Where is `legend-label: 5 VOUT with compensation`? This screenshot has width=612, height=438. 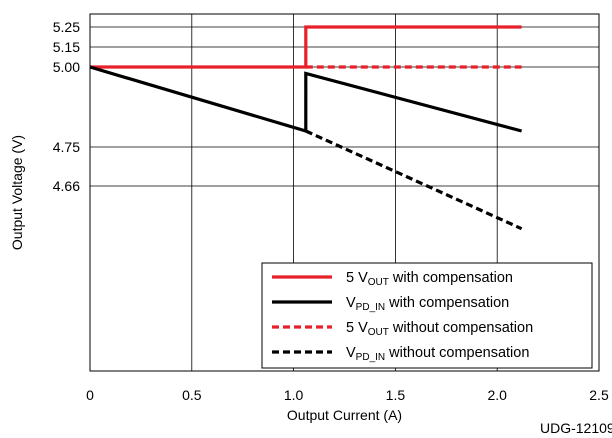 legend-label: 5 VOUT with compensation is located at coordinates (429, 279).